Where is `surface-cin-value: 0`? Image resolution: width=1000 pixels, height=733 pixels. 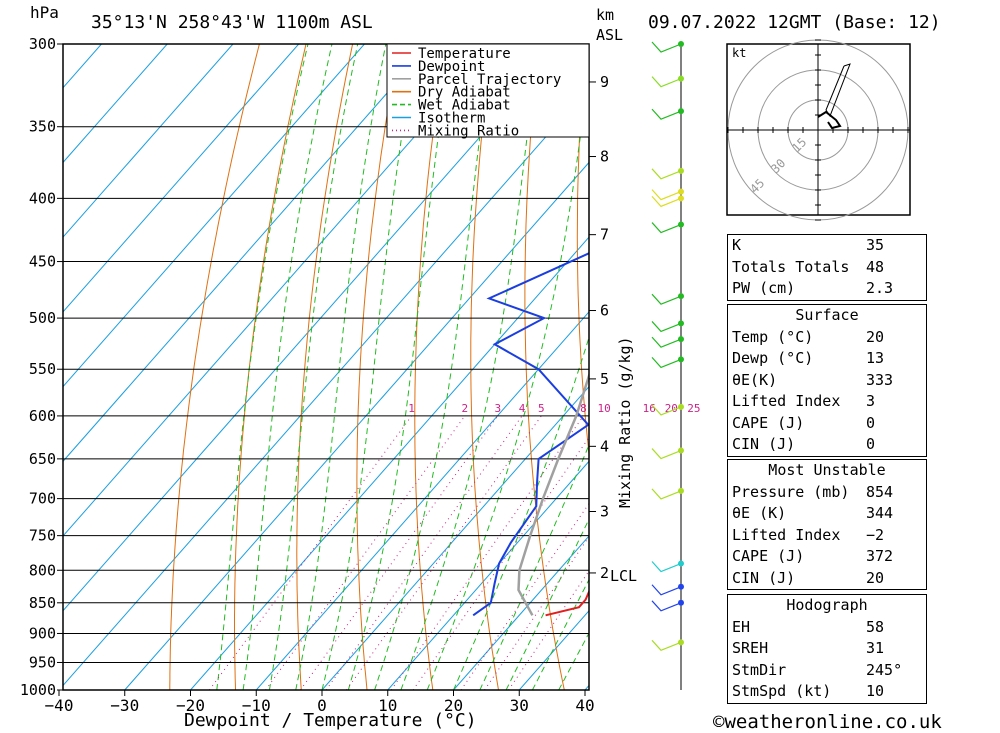
surface-cin-value: 0 is located at coordinates (871, 444).